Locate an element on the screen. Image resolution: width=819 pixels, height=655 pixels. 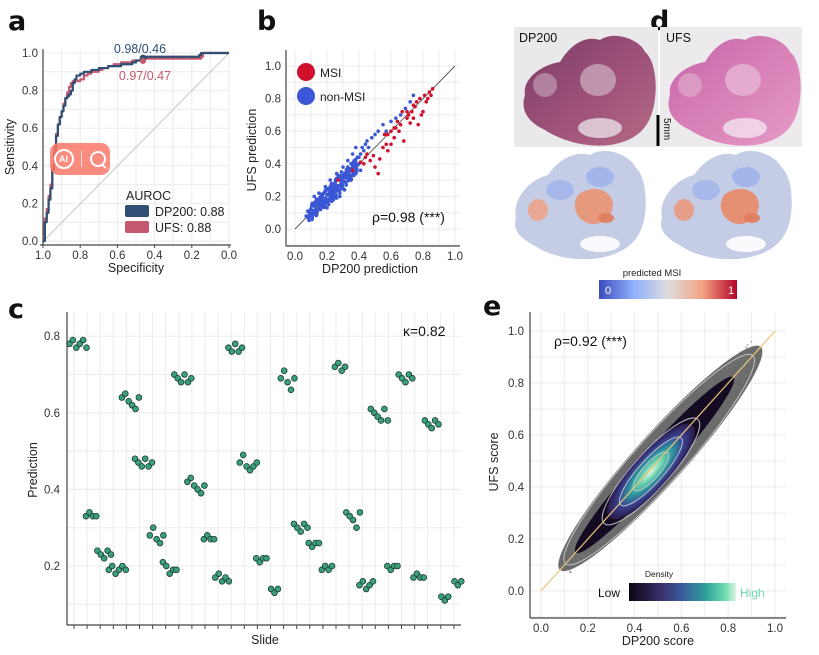
panel-e-label: e is located at coordinates (492, 306).